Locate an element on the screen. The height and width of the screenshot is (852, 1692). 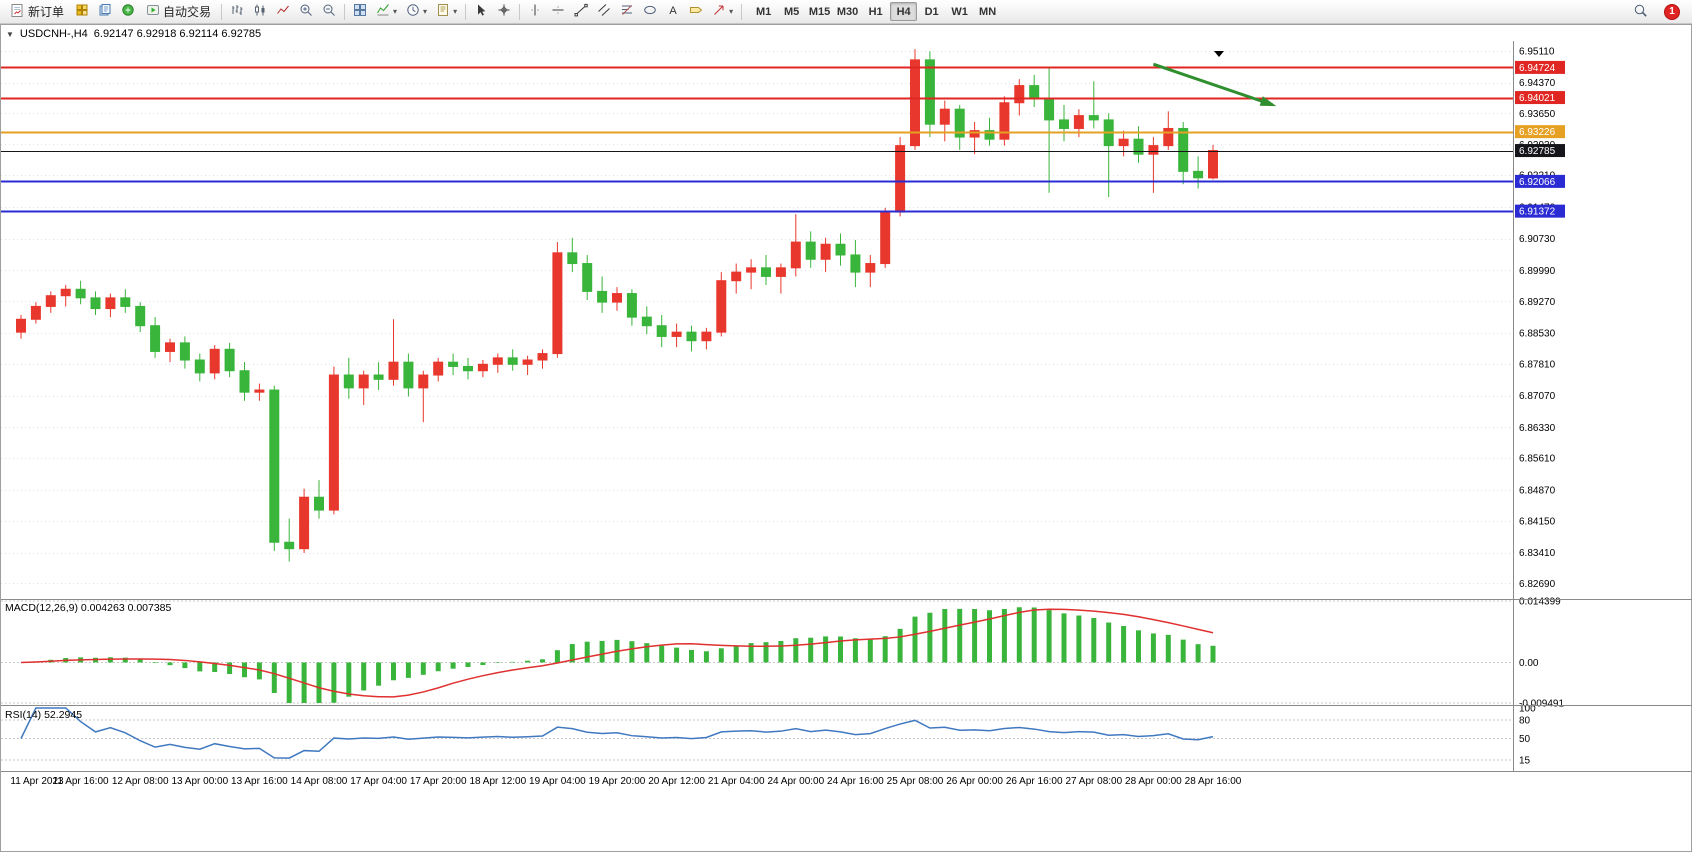
tile-windows-icon is located at coordinates (360, 11).